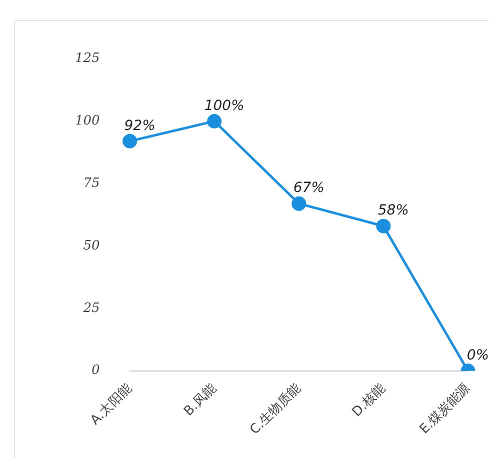  I want to click on x-tick-label: A.太阳能, so click(112, 404).